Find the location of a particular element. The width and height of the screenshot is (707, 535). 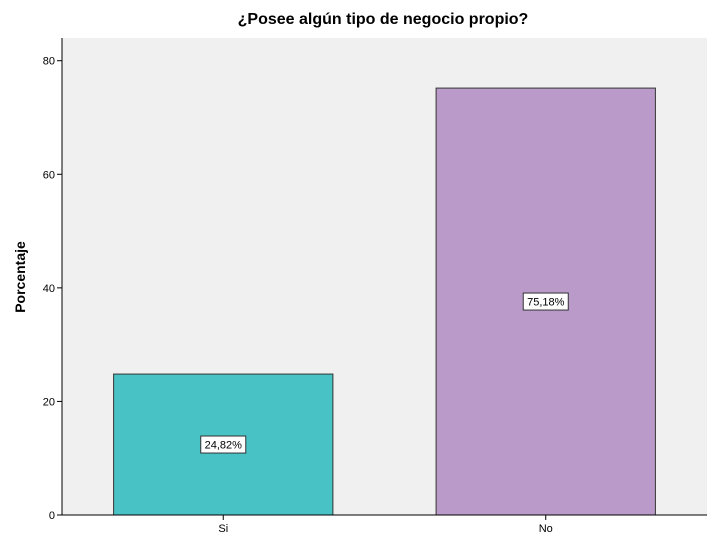

x-tick-label: No is located at coordinates (546, 529).